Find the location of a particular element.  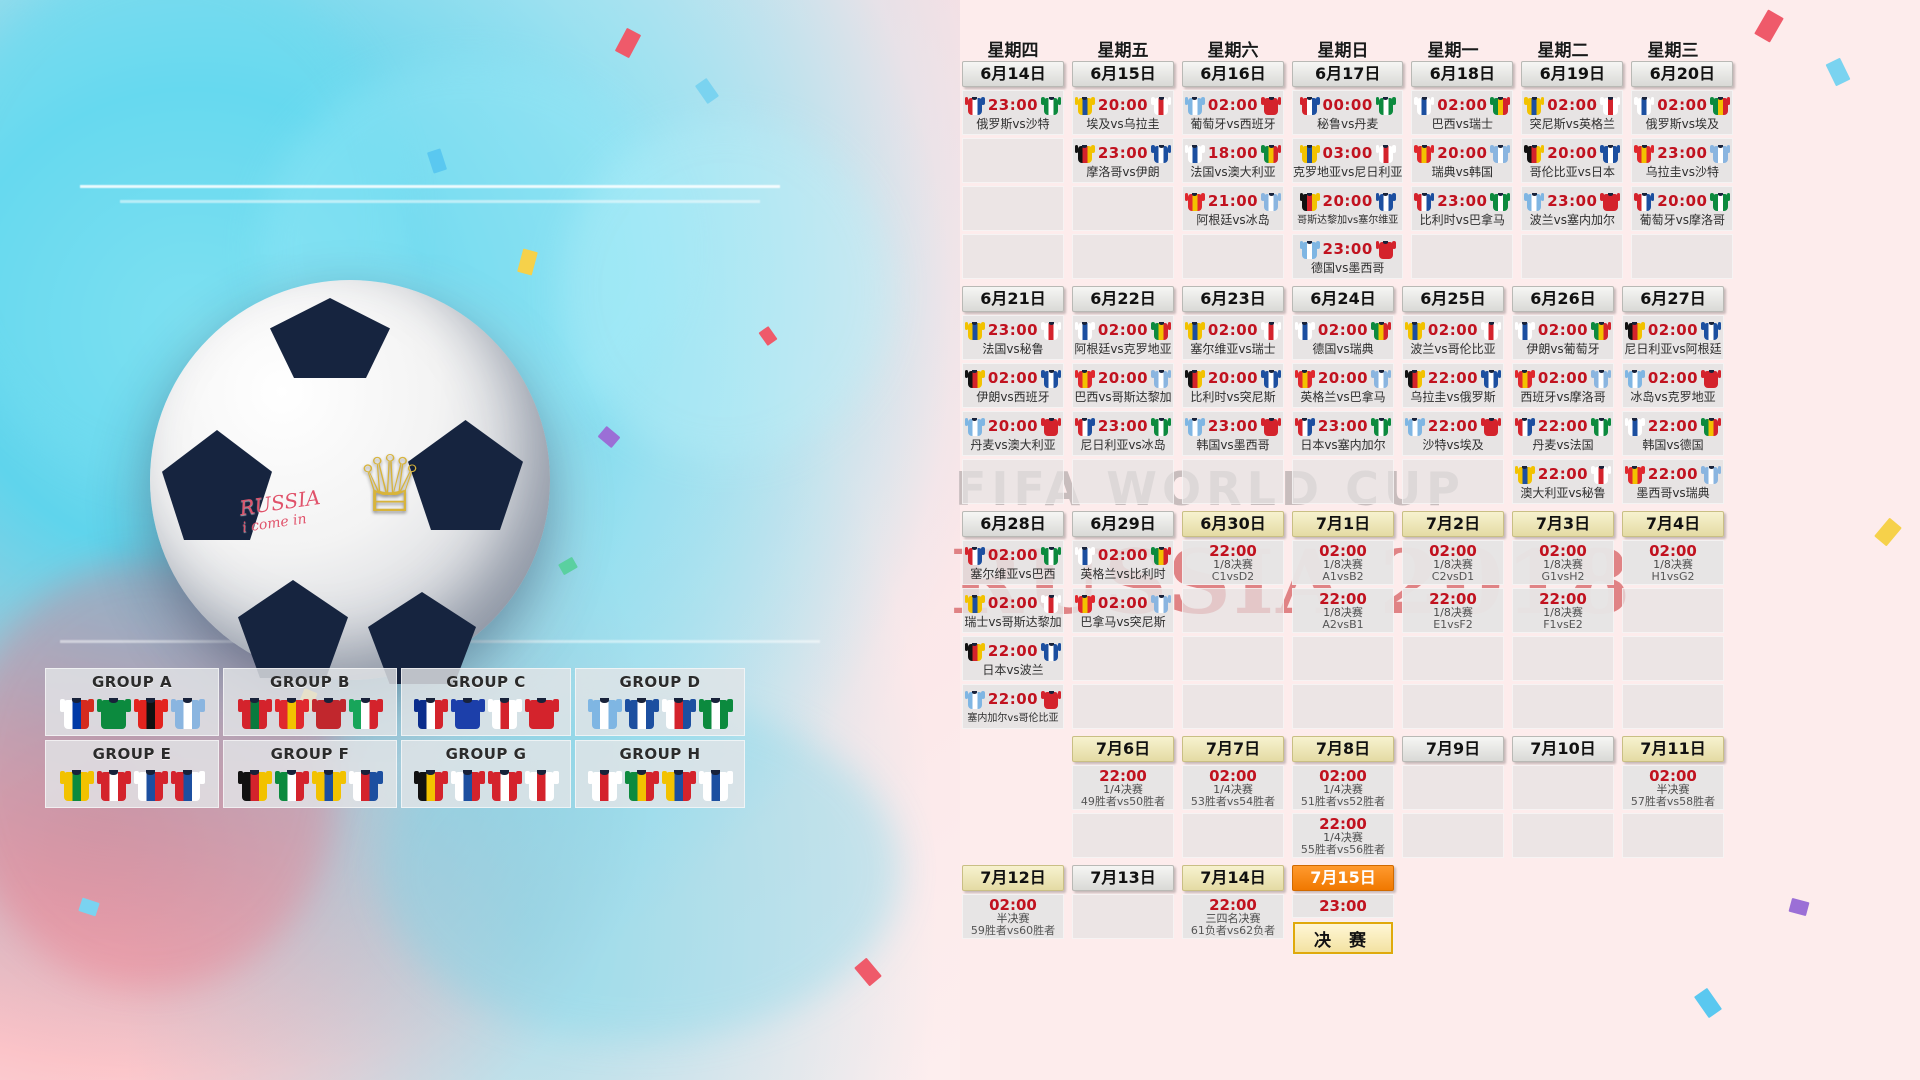

match-cell: 02:00 尼日利亚vs阿根廷 is located at coordinates (1673, 337).